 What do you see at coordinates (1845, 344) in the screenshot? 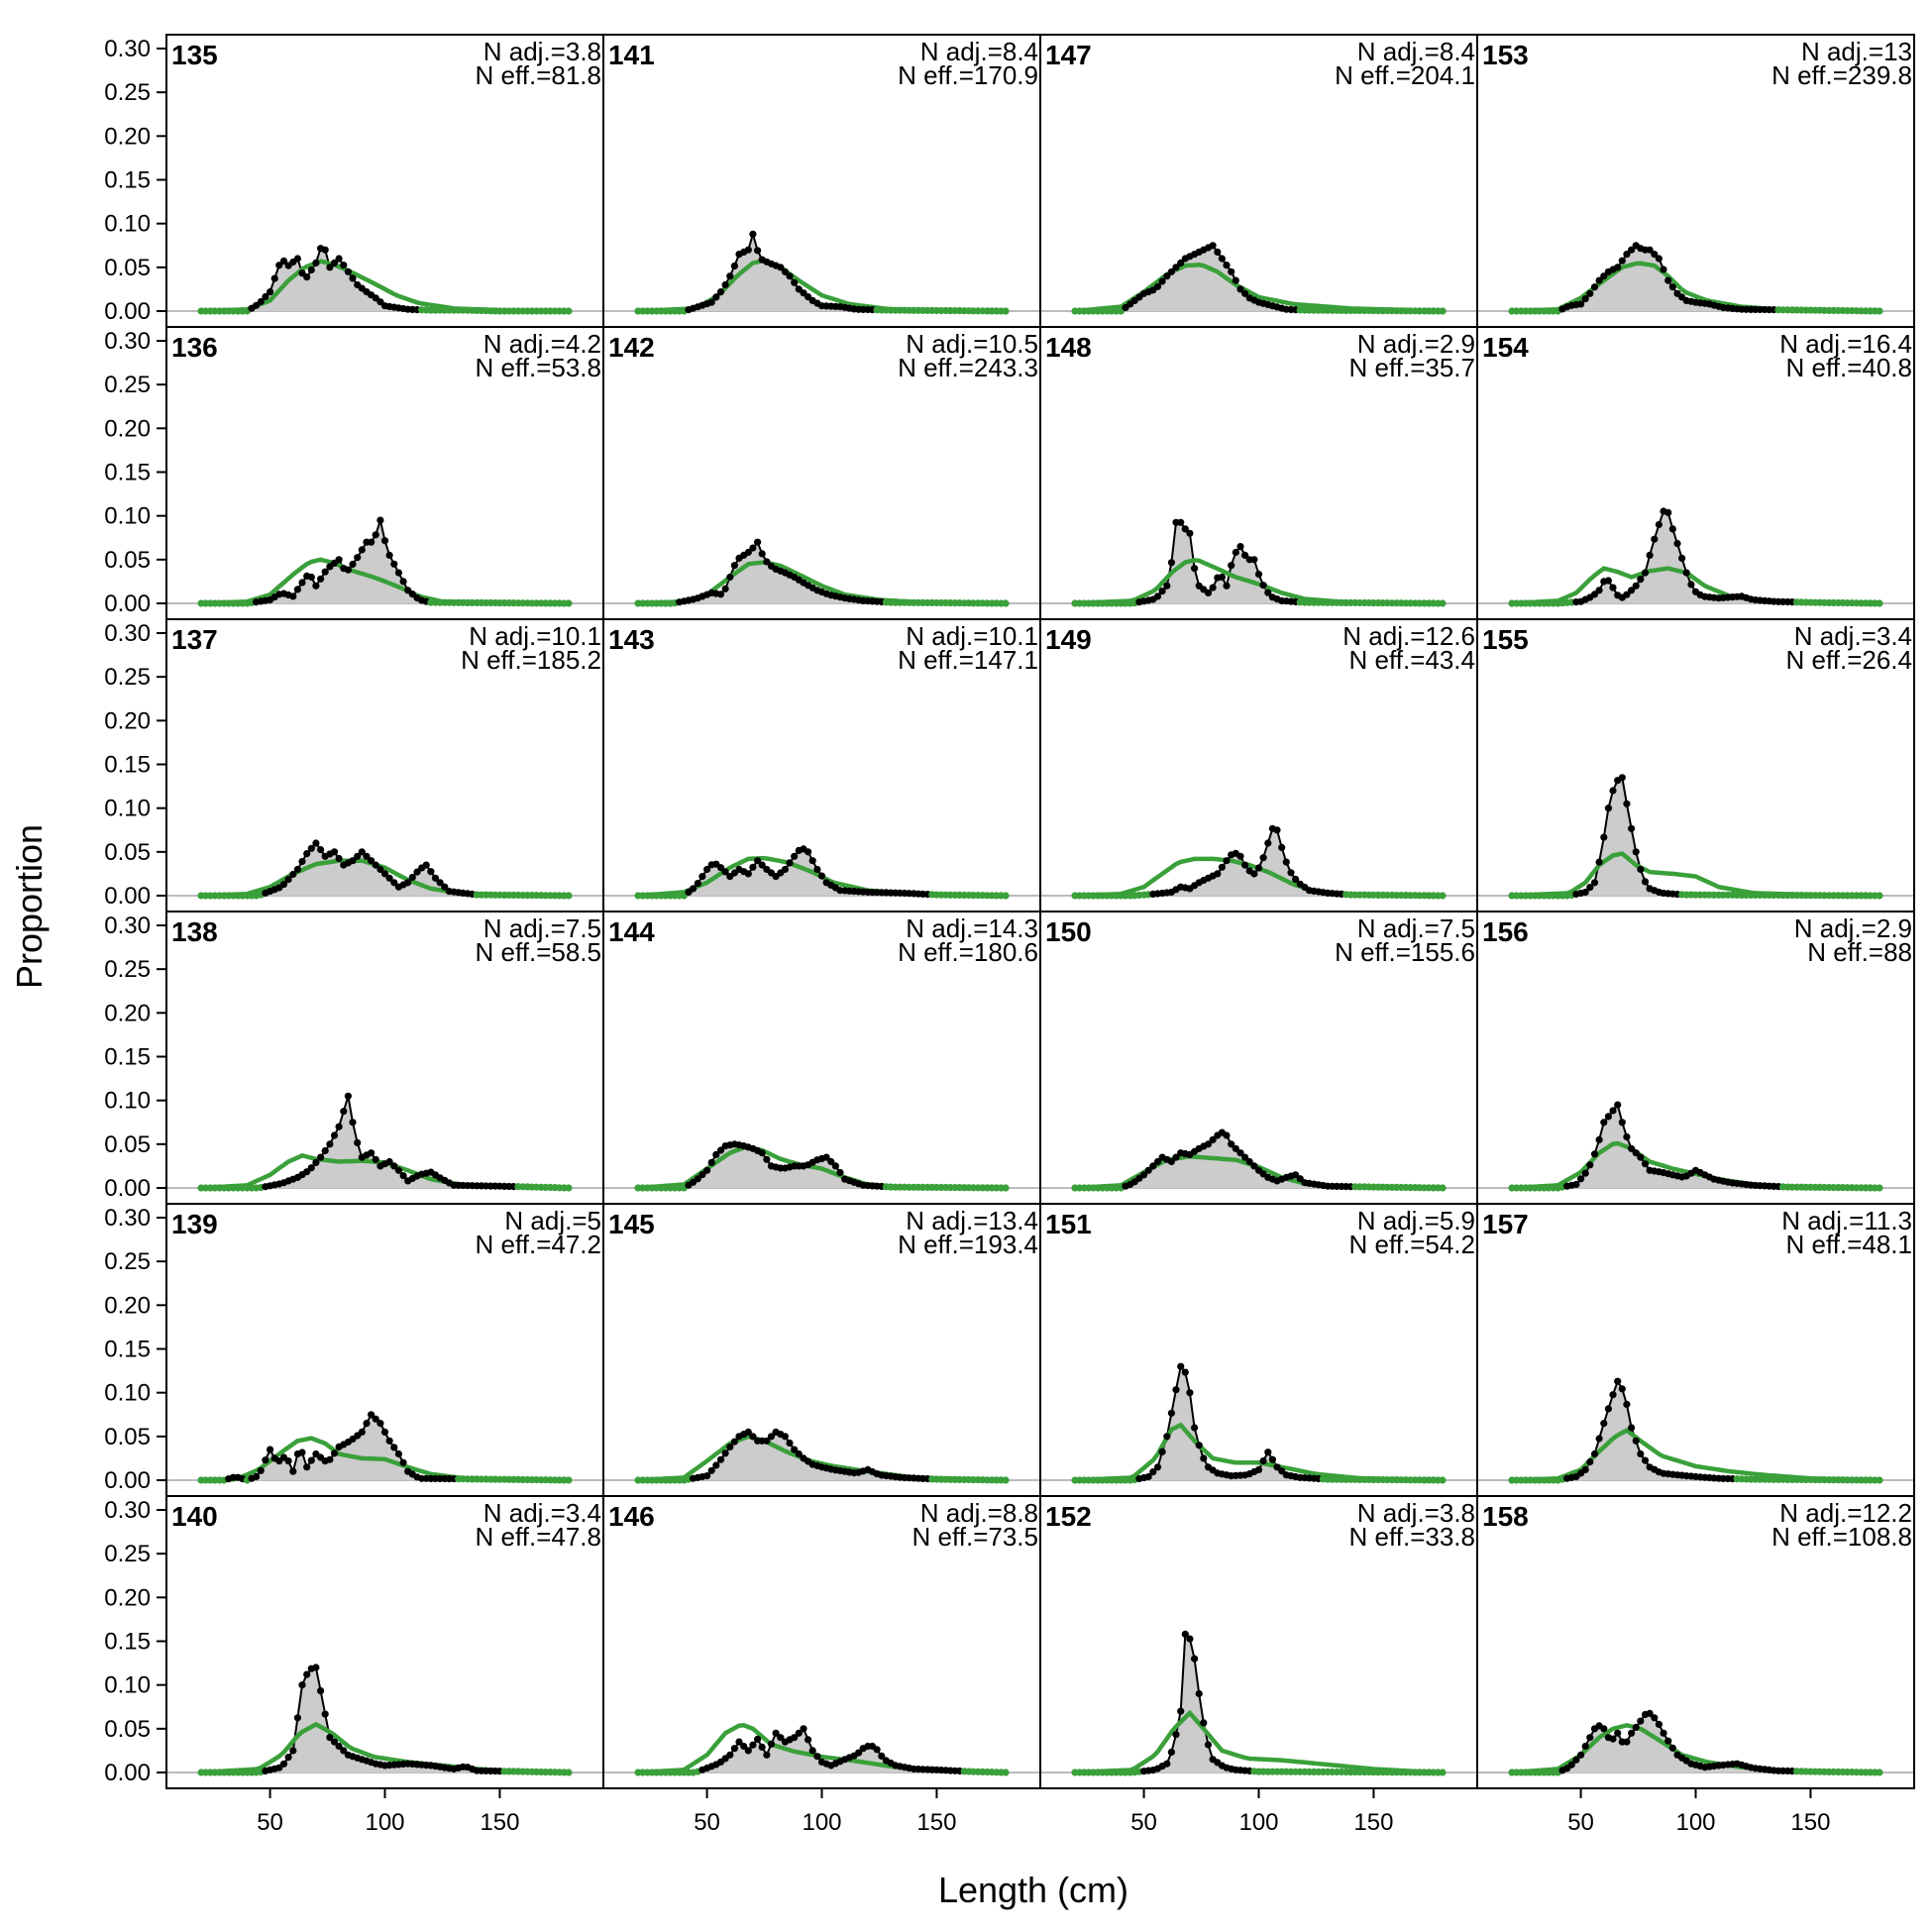
I see `n-adj-label: N adj.=16.4` at bounding box center [1845, 344].